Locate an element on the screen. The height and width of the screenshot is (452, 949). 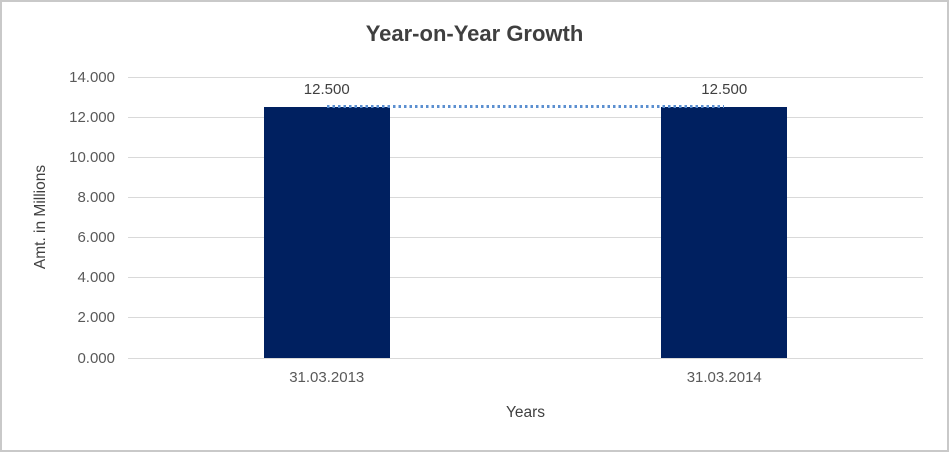
y-tick-label: 8.000 is located at coordinates (96, 197).